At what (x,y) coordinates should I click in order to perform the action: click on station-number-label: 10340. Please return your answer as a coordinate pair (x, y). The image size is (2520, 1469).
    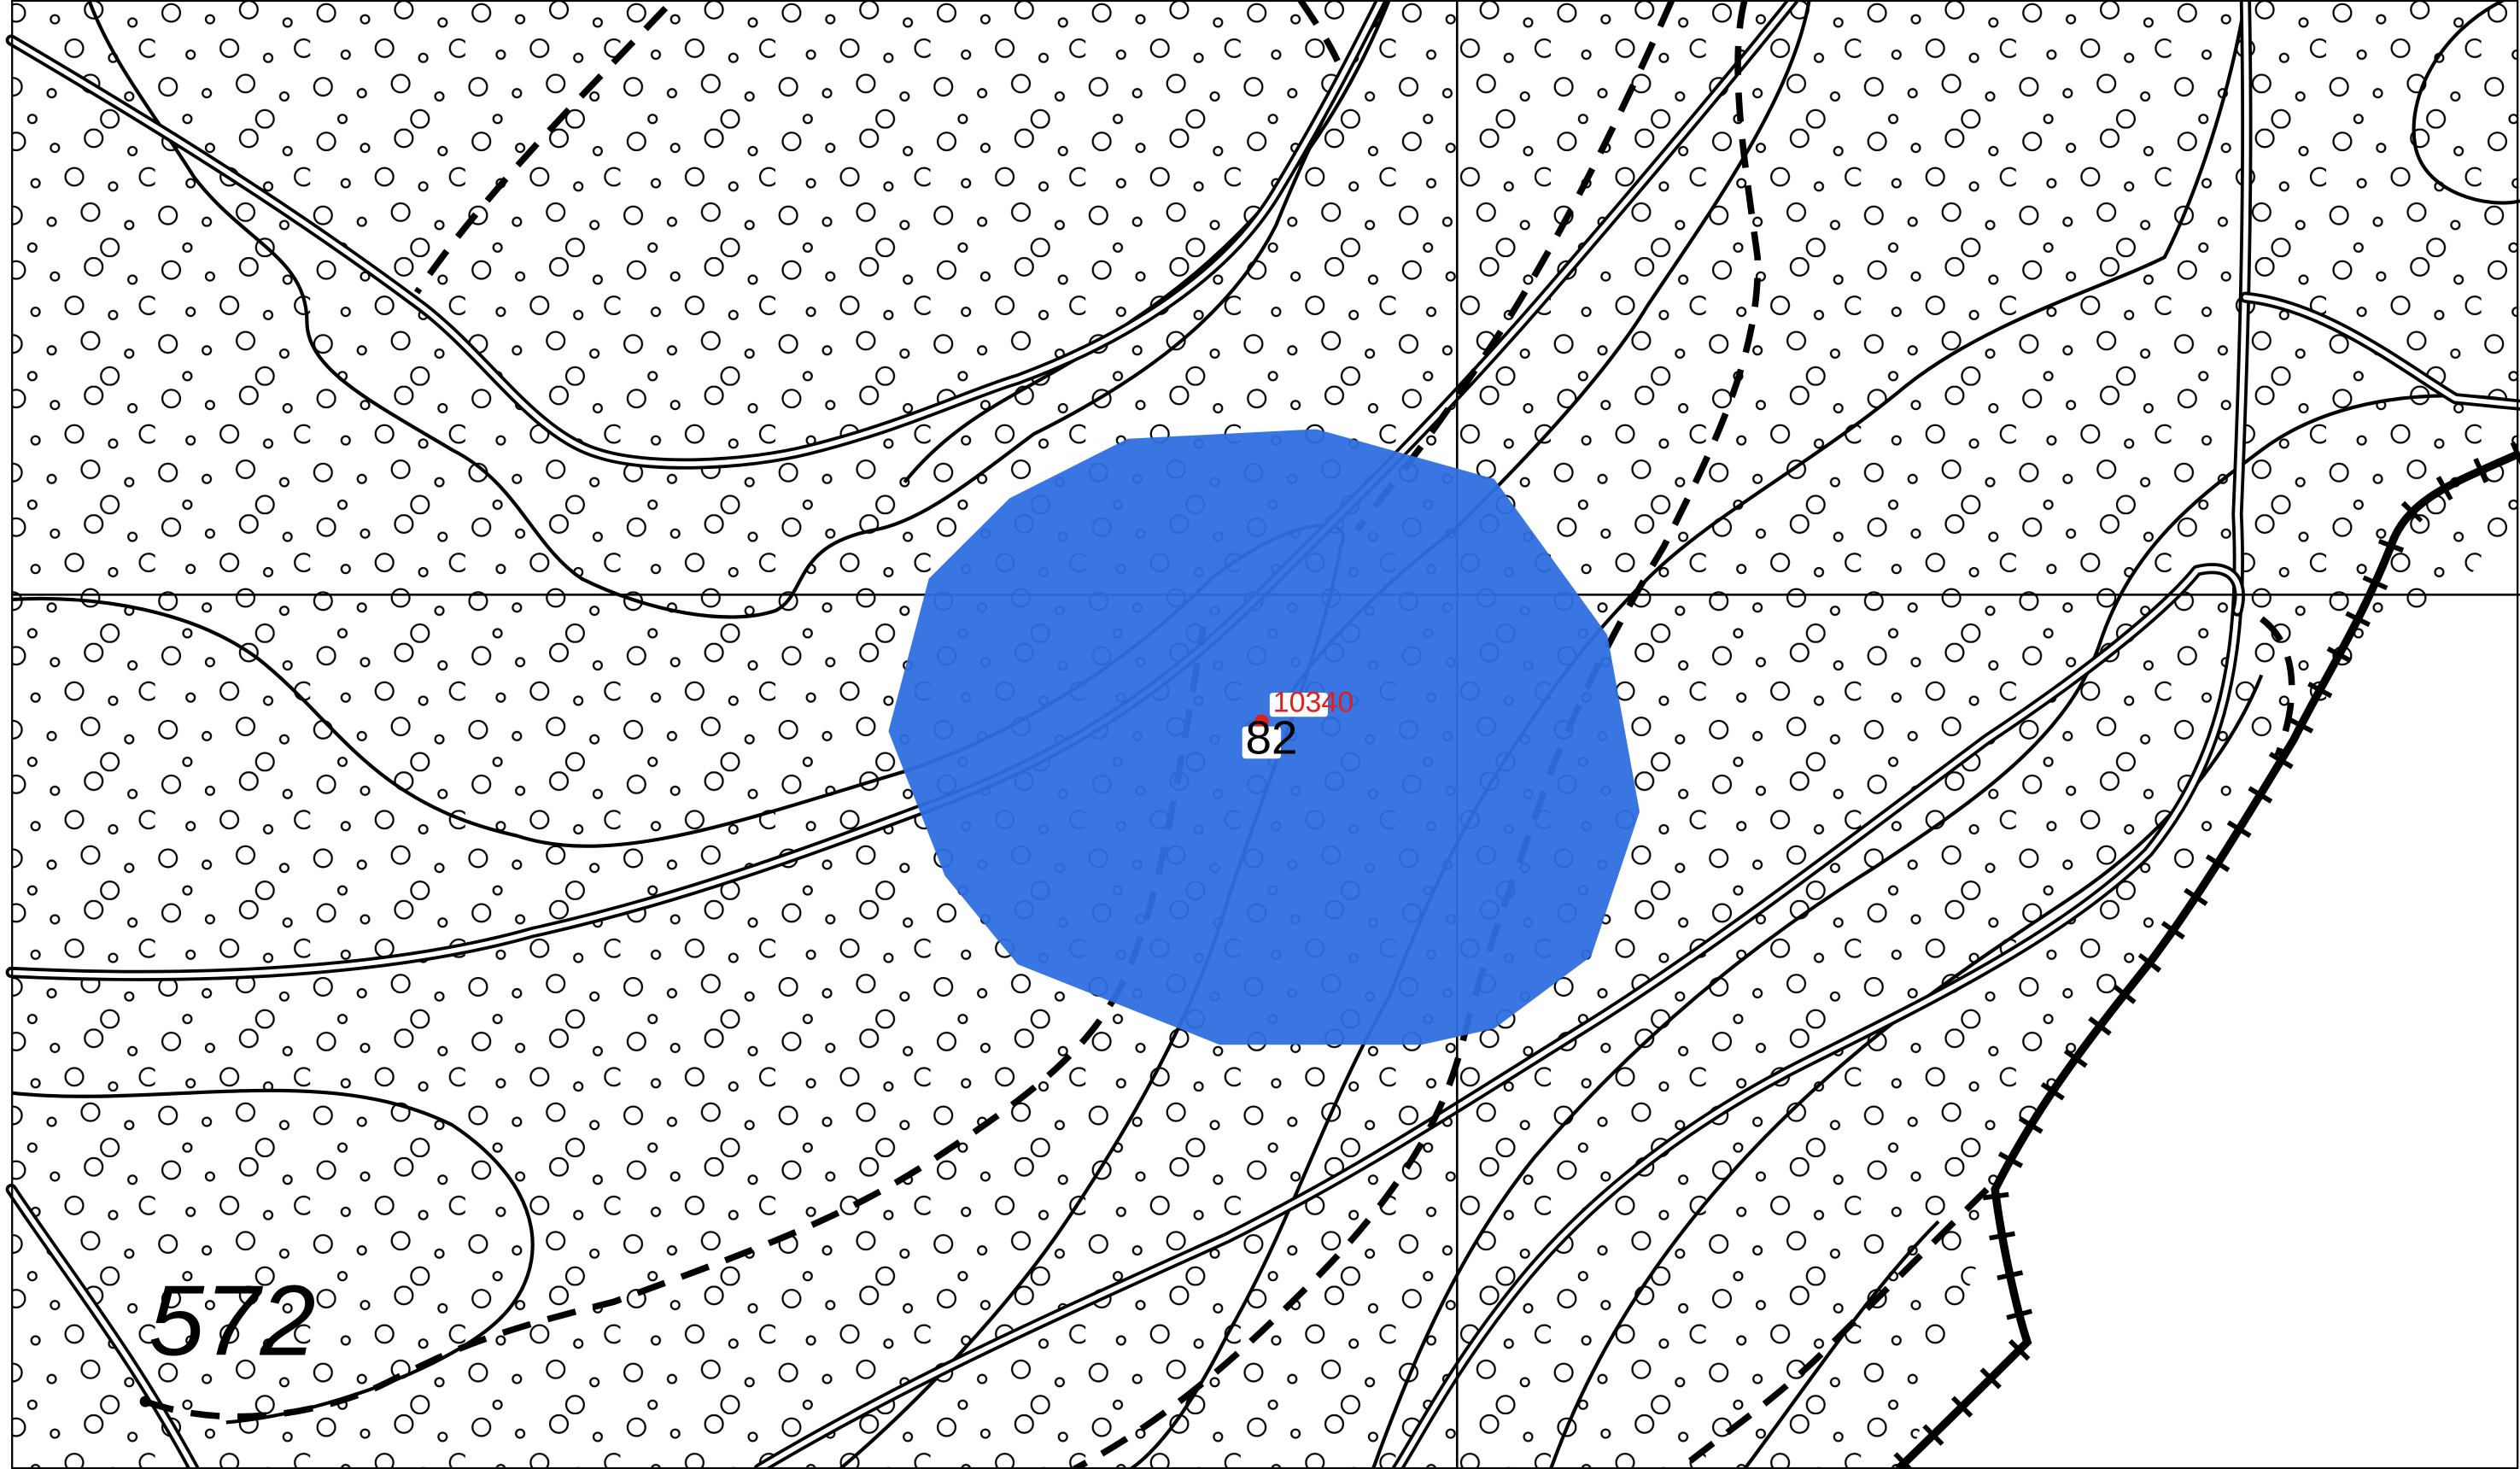
    Looking at the image, I should click on (1314, 703).